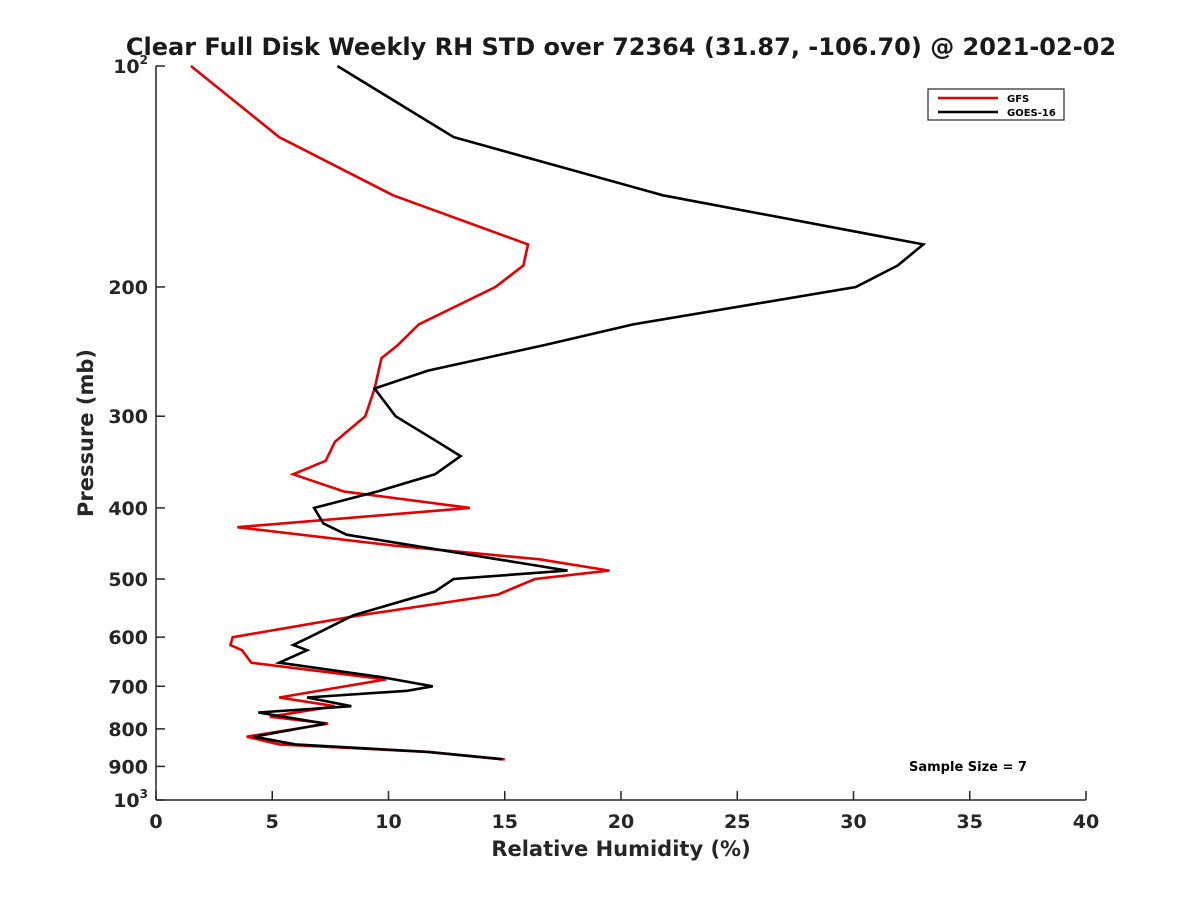 Image resolution: width=1200 pixels, height=900 pixels. What do you see at coordinates (388, 822) in the screenshot?
I see `x-tick-label: 10` at bounding box center [388, 822].